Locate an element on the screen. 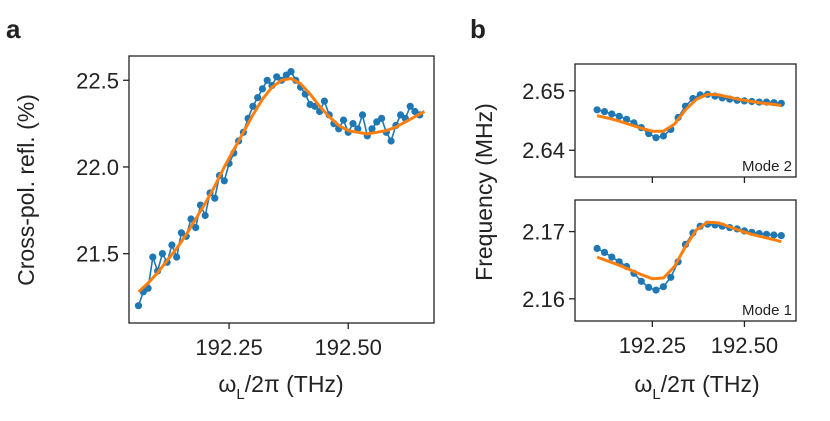  panel-a-ytick-label: 21.5 is located at coordinates (97, 254).